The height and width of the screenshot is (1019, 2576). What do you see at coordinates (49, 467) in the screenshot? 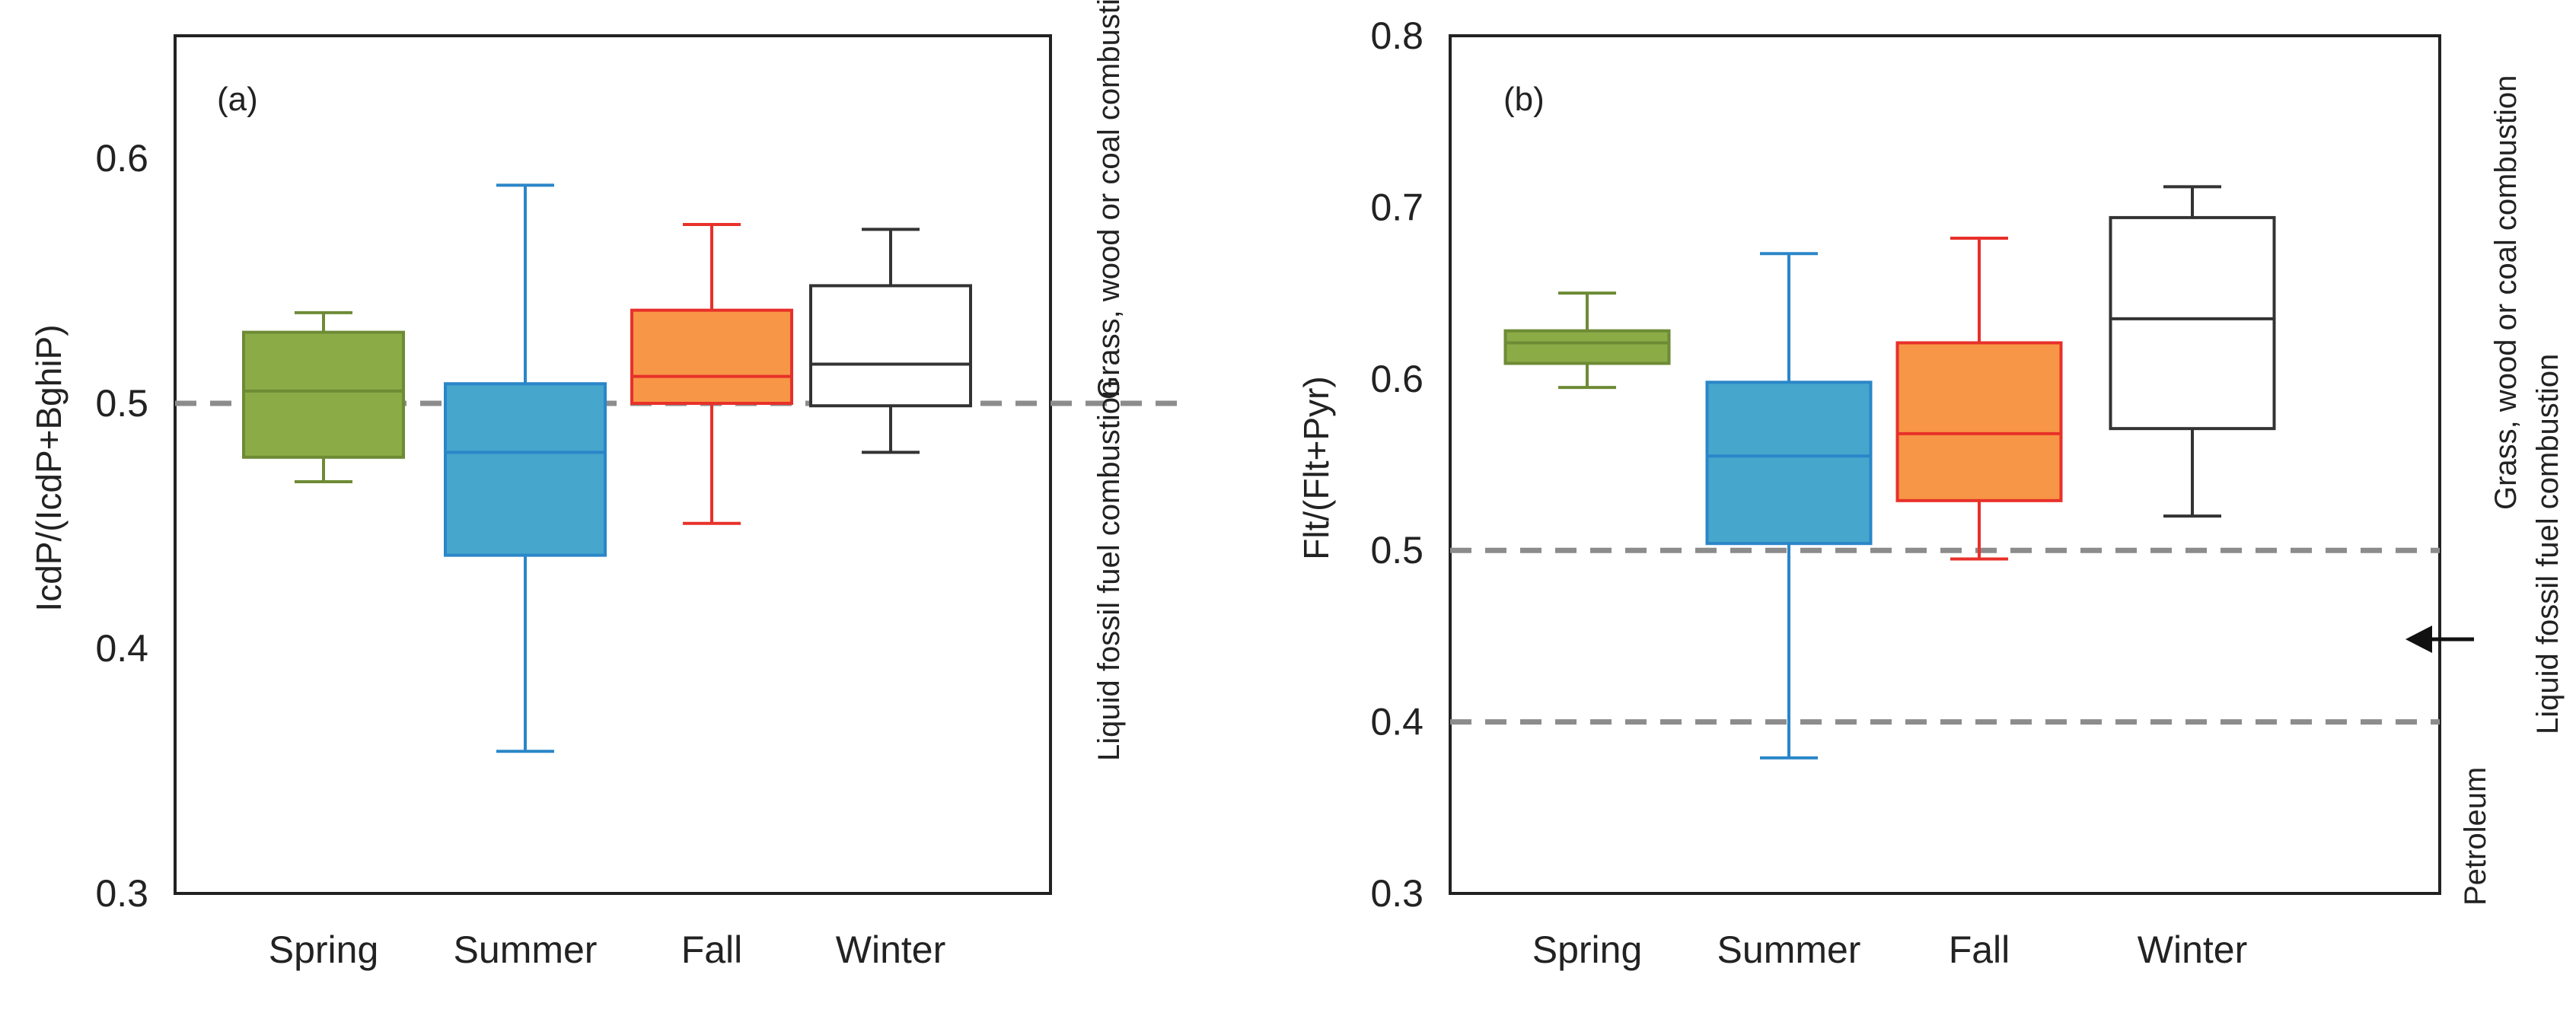
I see `panel-a-ylabel: IcdP/(IcdP+BghiP)` at bounding box center [49, 467].